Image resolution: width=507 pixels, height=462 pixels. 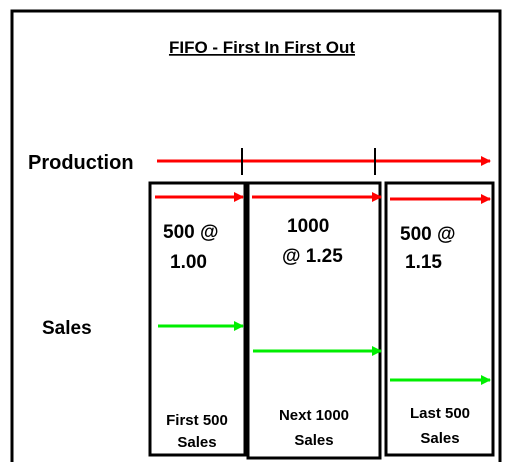 I want to click on lot-text: 1.15, so click(x=423, y=262).